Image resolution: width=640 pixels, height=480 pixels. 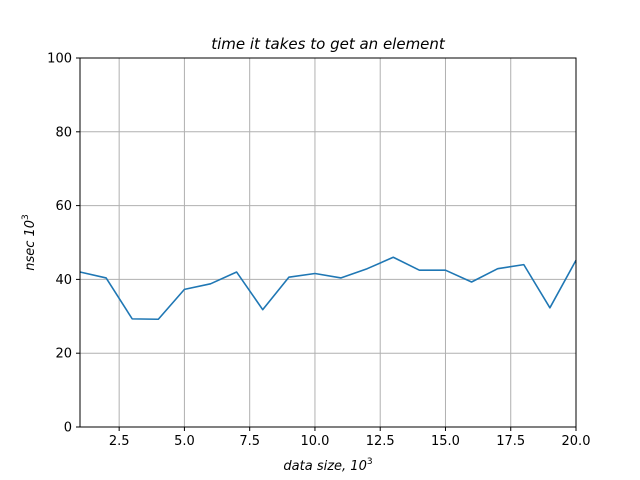 I want to click on y-axis-label-superscript: 3, so click(x=26, y=217).